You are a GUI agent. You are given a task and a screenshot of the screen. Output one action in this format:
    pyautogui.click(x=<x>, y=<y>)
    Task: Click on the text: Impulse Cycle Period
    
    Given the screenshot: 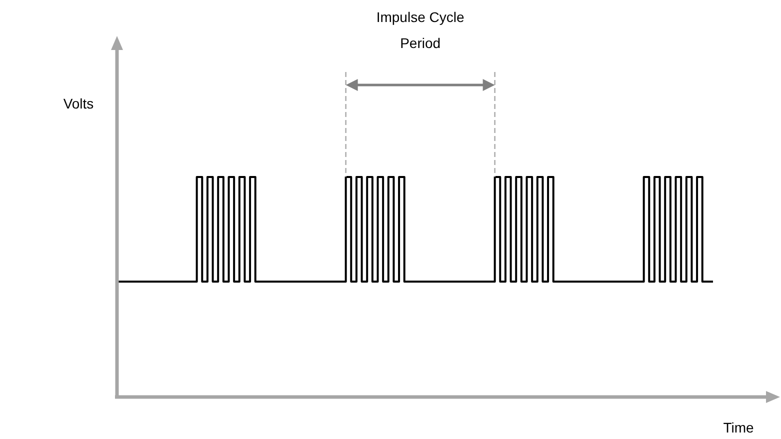 What is the action you would take?
    pyautogui.click(x=420, y=30)
    